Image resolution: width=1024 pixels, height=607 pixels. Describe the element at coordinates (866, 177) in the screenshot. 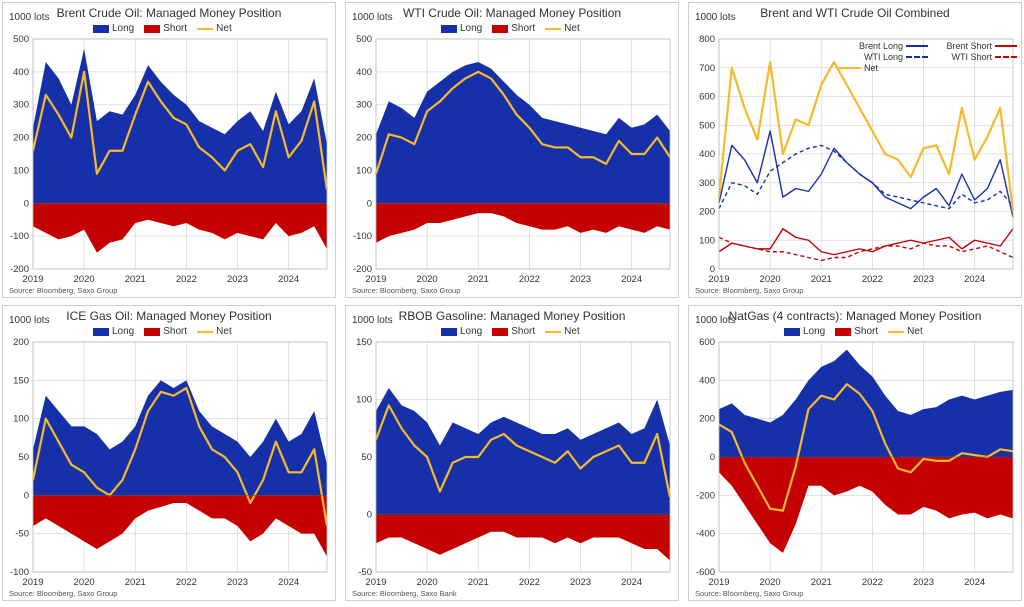

I see `series-wti-long-line` at that location.